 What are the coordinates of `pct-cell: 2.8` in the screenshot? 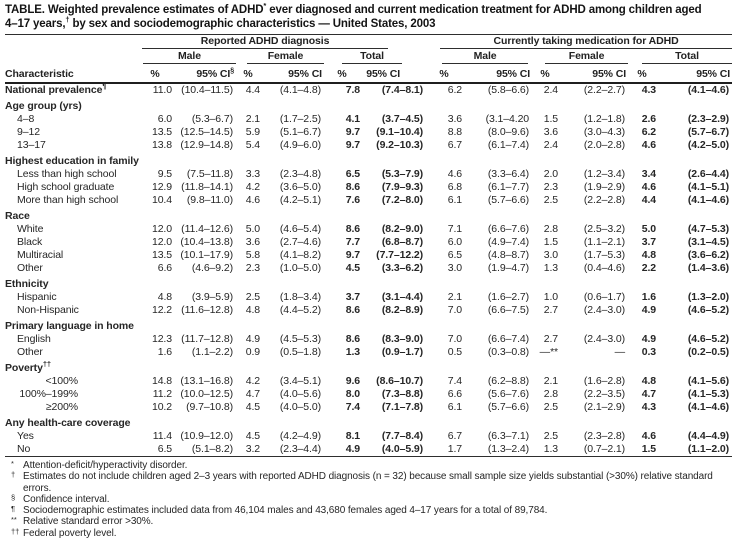 It's located at (551, 394).